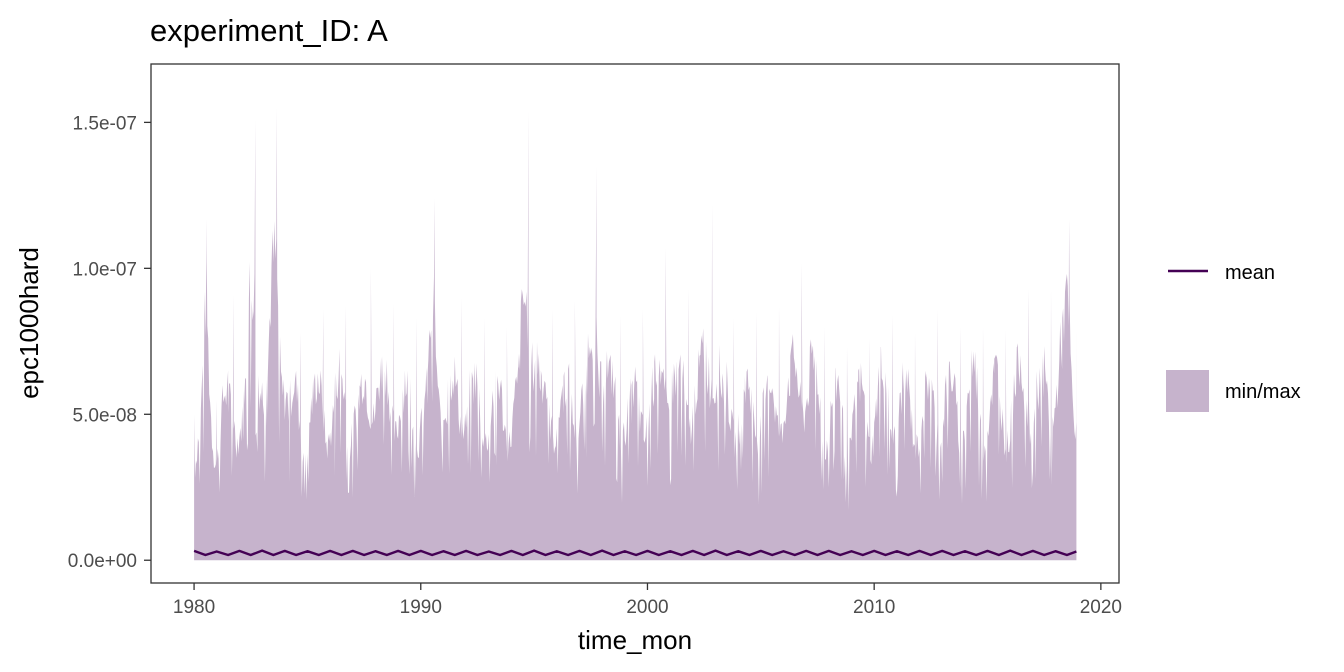  I want to click on x-tick-label: 1990, so click(421, 607).